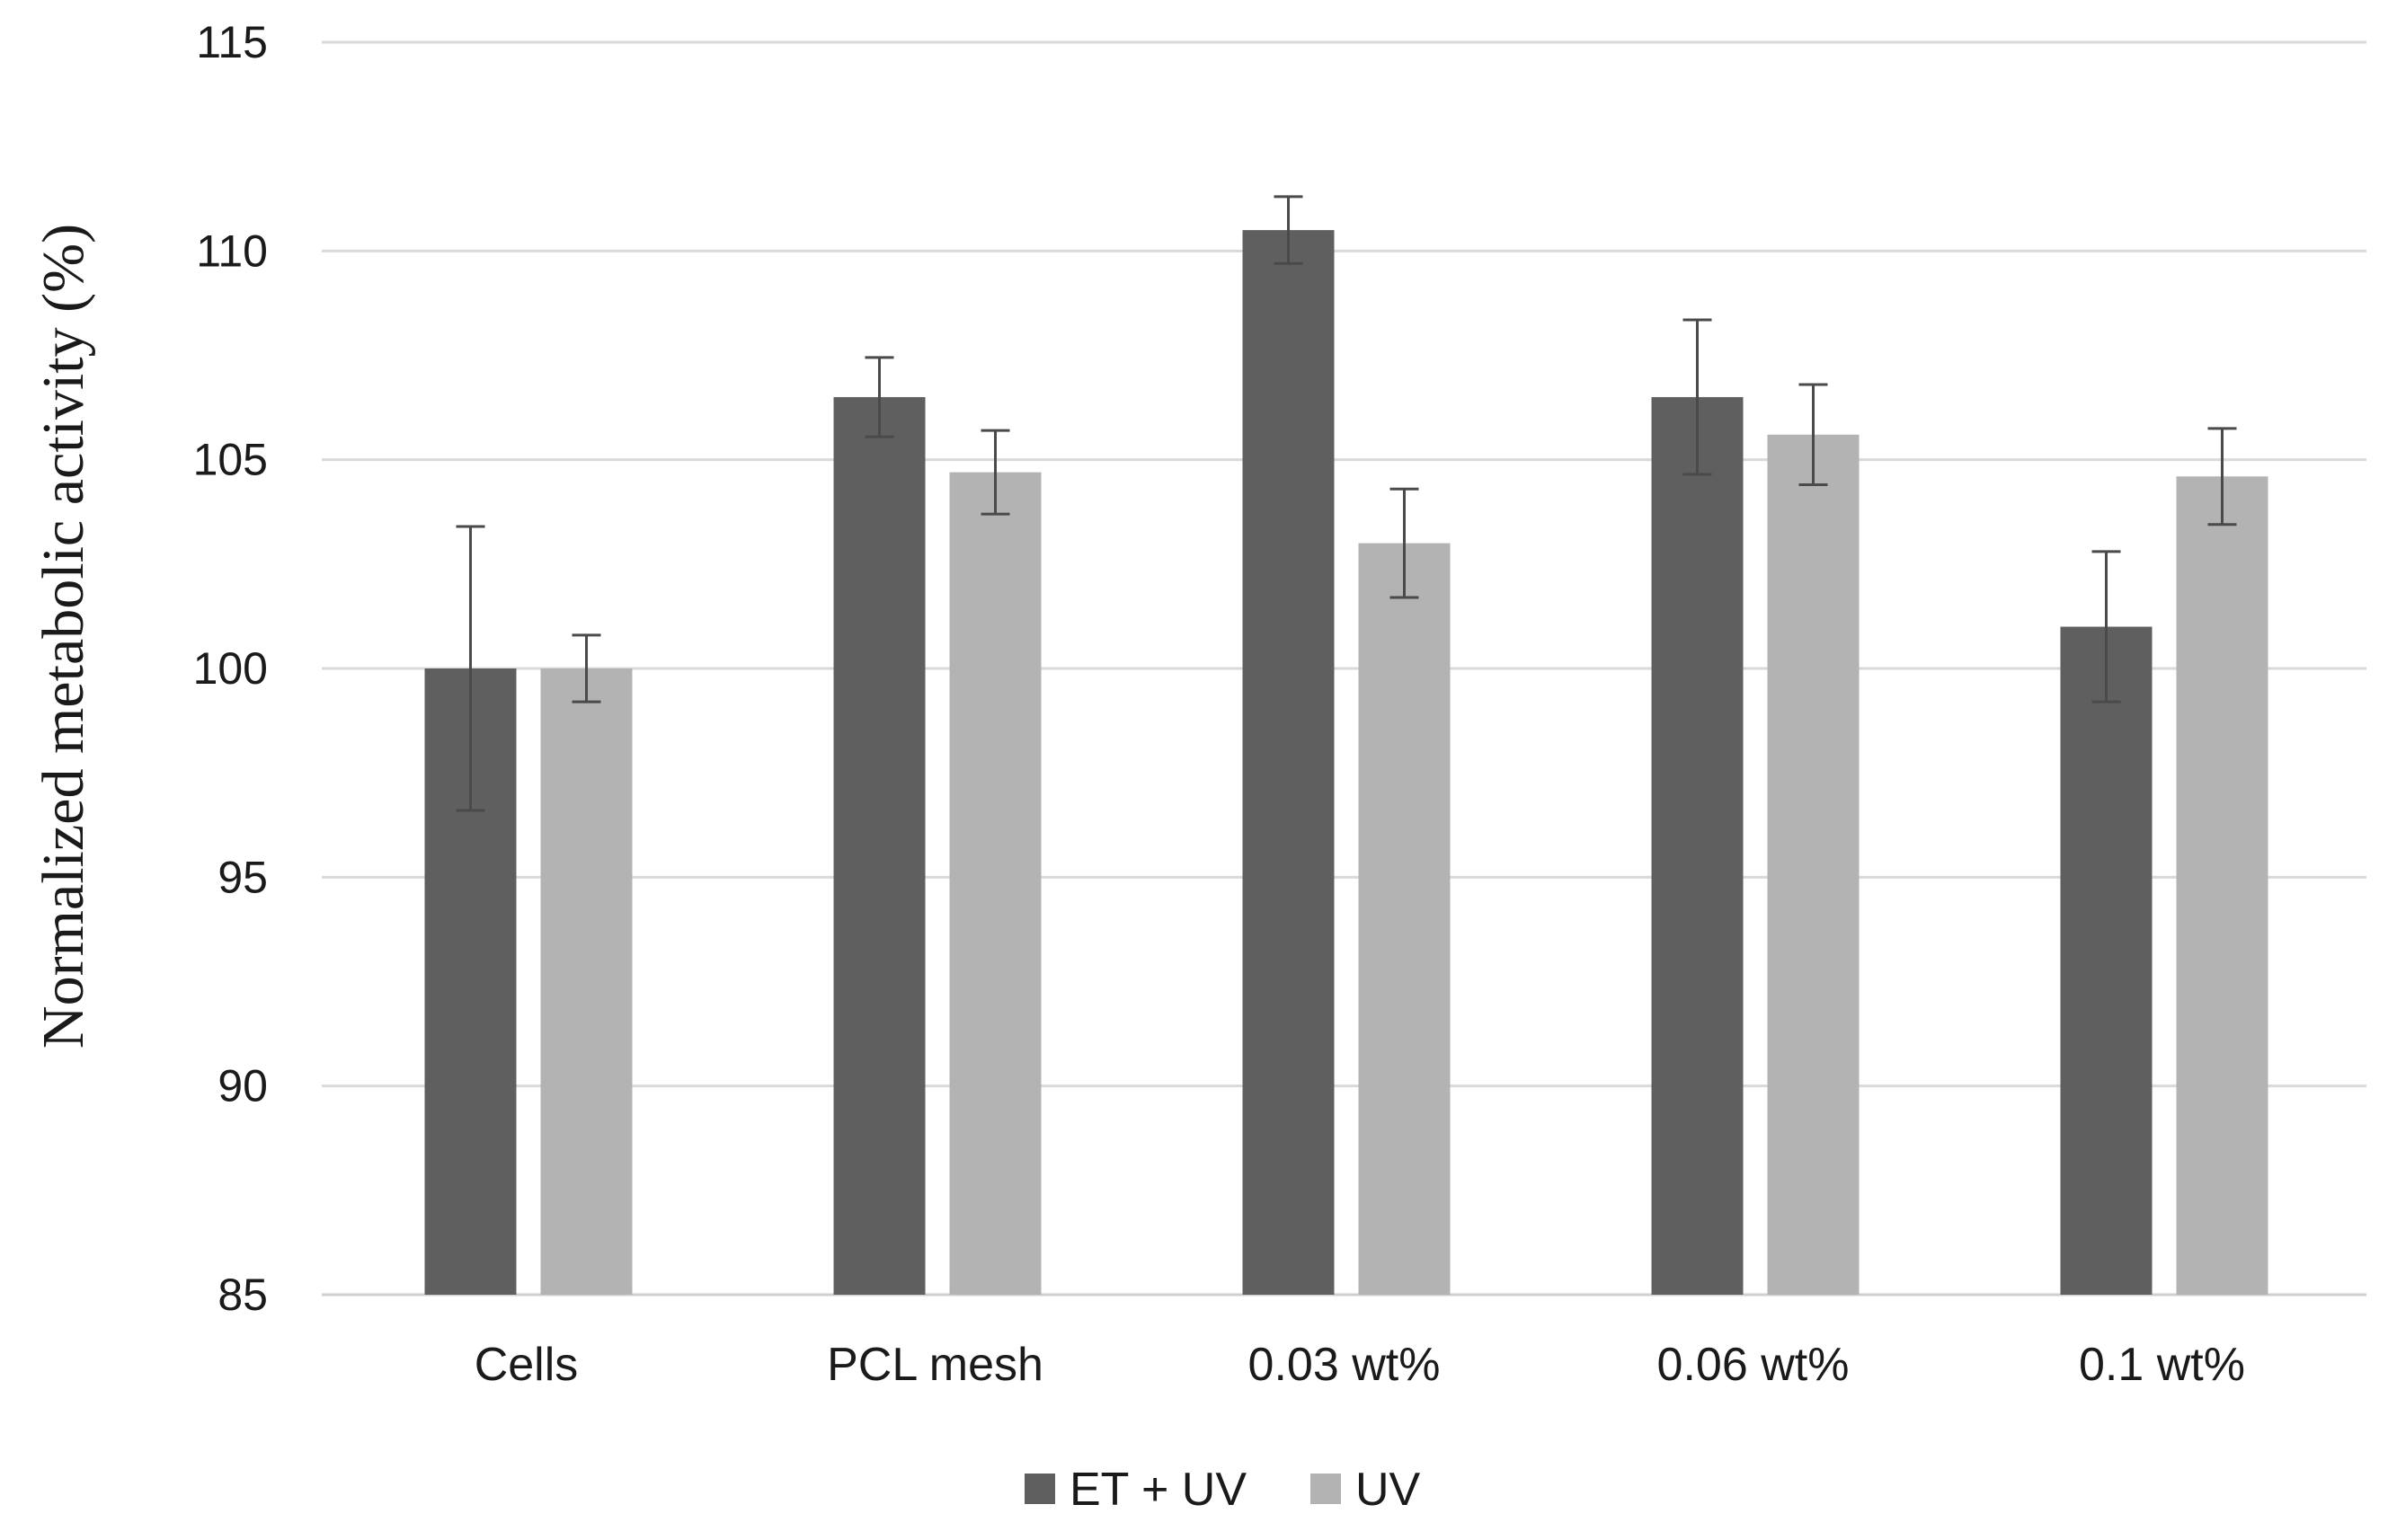  Describe the element at coordinates (1753, 1365) in the screenshot. I see `x-category-label: 0.06 wt%` at that location.